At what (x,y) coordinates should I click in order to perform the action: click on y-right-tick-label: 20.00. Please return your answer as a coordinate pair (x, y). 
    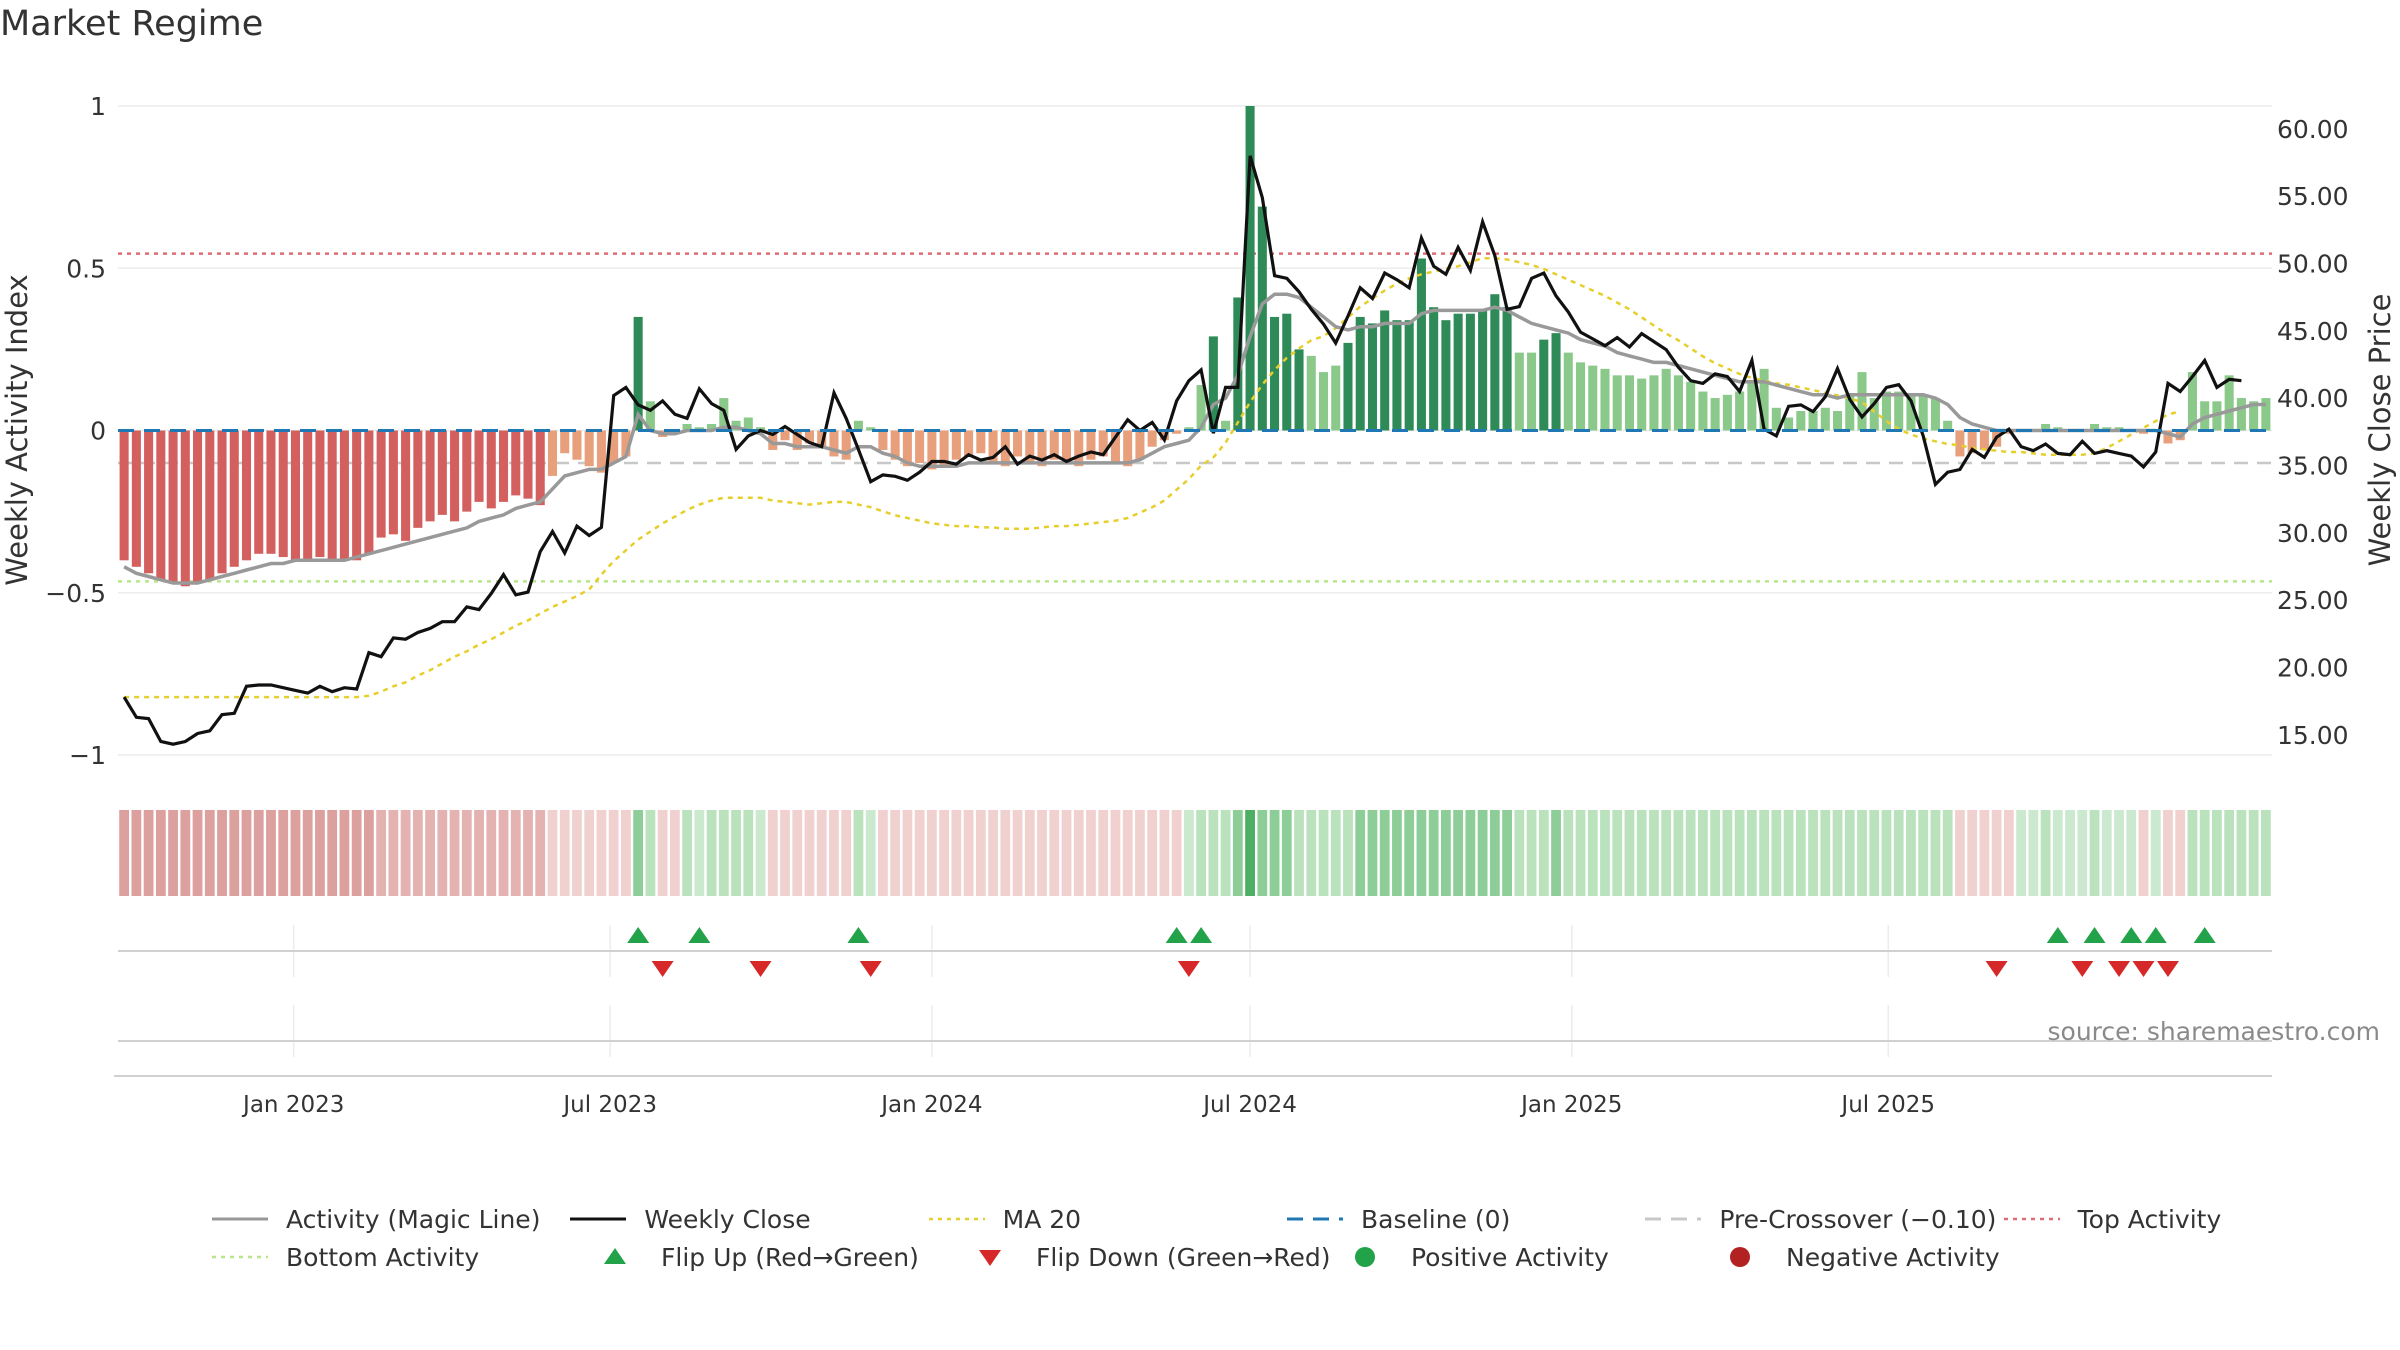
    Looking at the image, I should click on (2313, 667).